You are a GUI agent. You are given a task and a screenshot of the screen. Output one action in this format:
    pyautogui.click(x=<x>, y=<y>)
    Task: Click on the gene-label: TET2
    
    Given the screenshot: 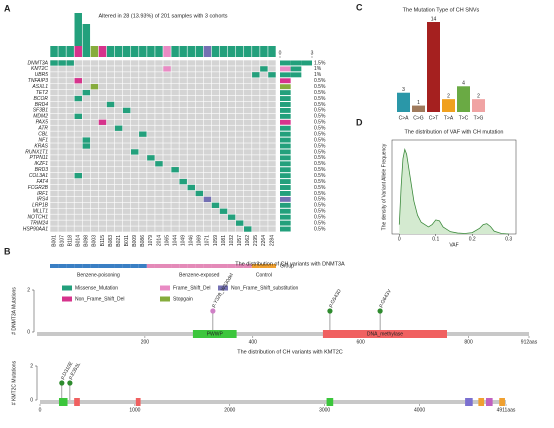 What is the action you would take?
    pyautogui.click(x=42, y=93)
    